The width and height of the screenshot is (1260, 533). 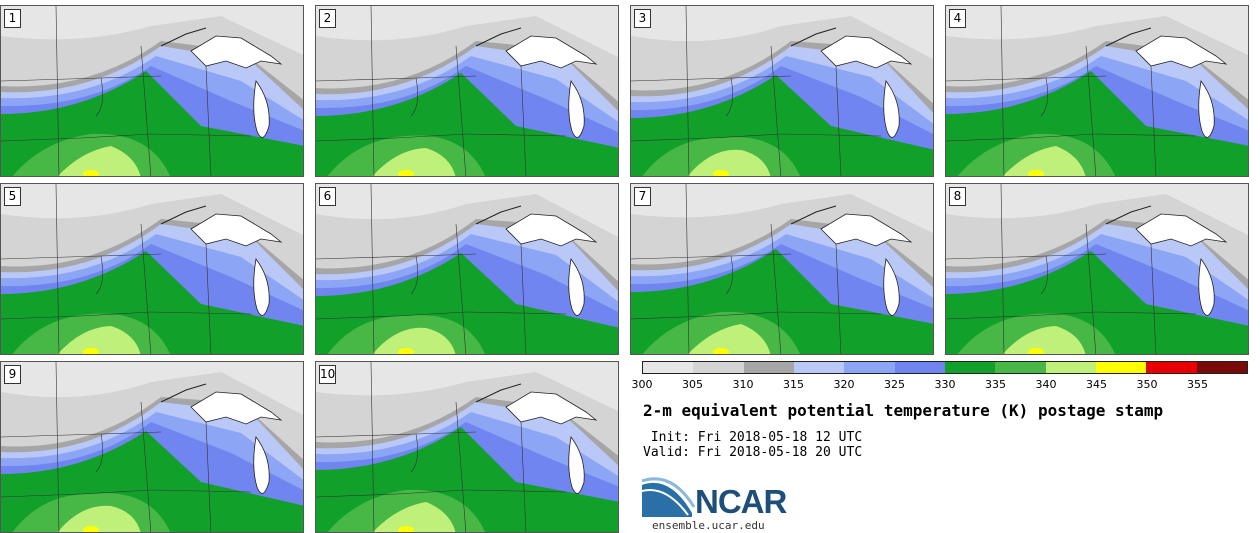 I want to click on color-scale-tick-label: 300, so click(x=642, y=384).